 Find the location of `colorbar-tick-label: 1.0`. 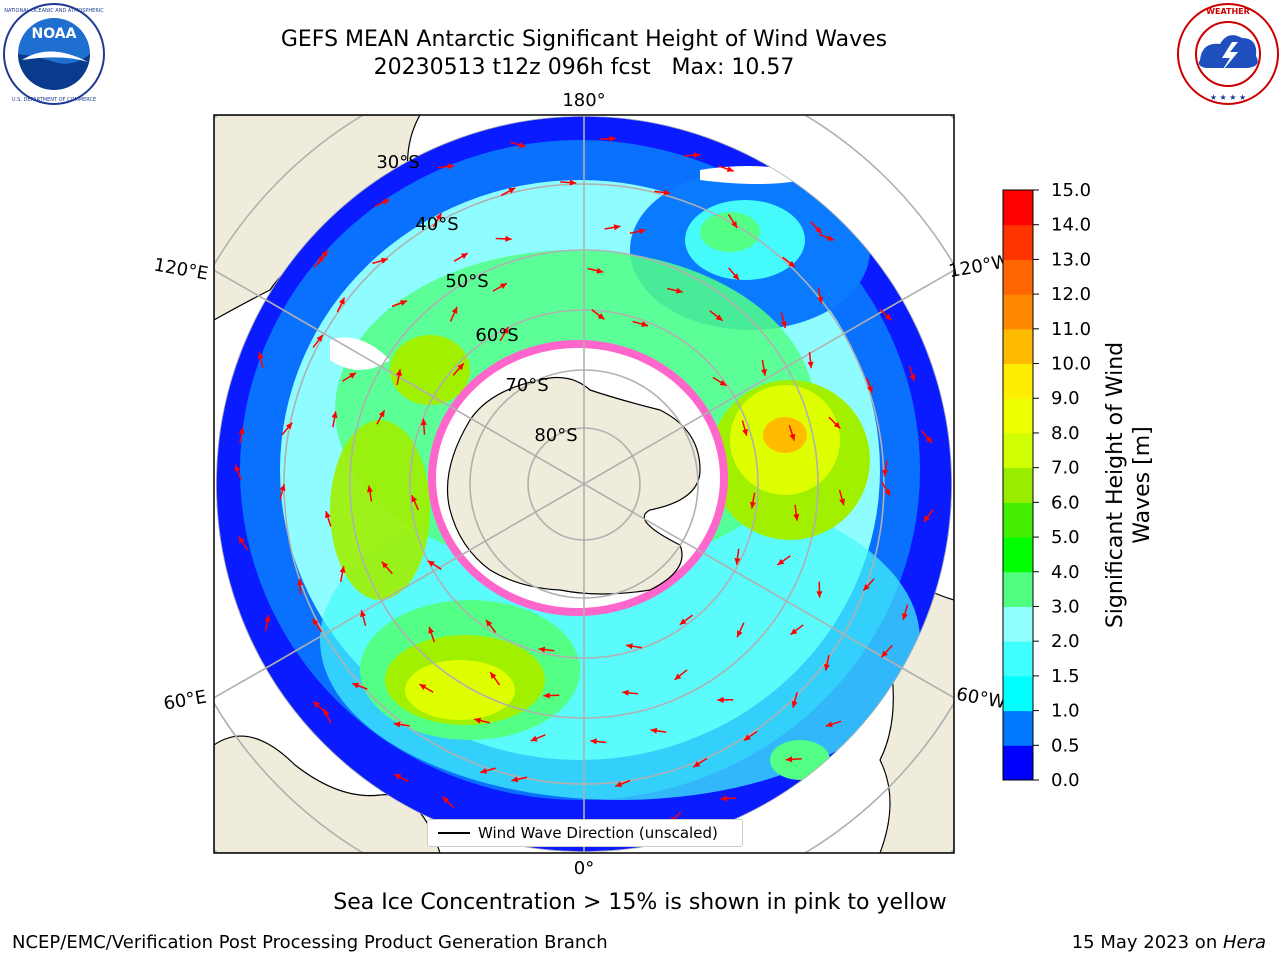

colorbar-tick-label: 1.0 is located at coordinates (1065, 711).